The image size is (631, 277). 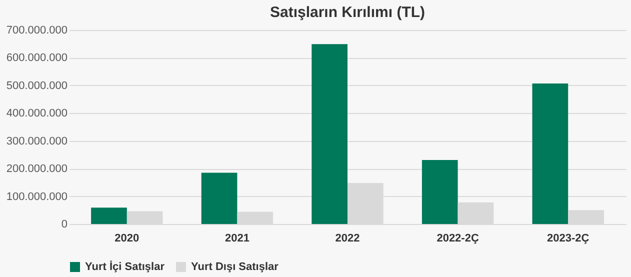 I want to click on y-tick-label: 700.000.000, so click(x=37, y=30).